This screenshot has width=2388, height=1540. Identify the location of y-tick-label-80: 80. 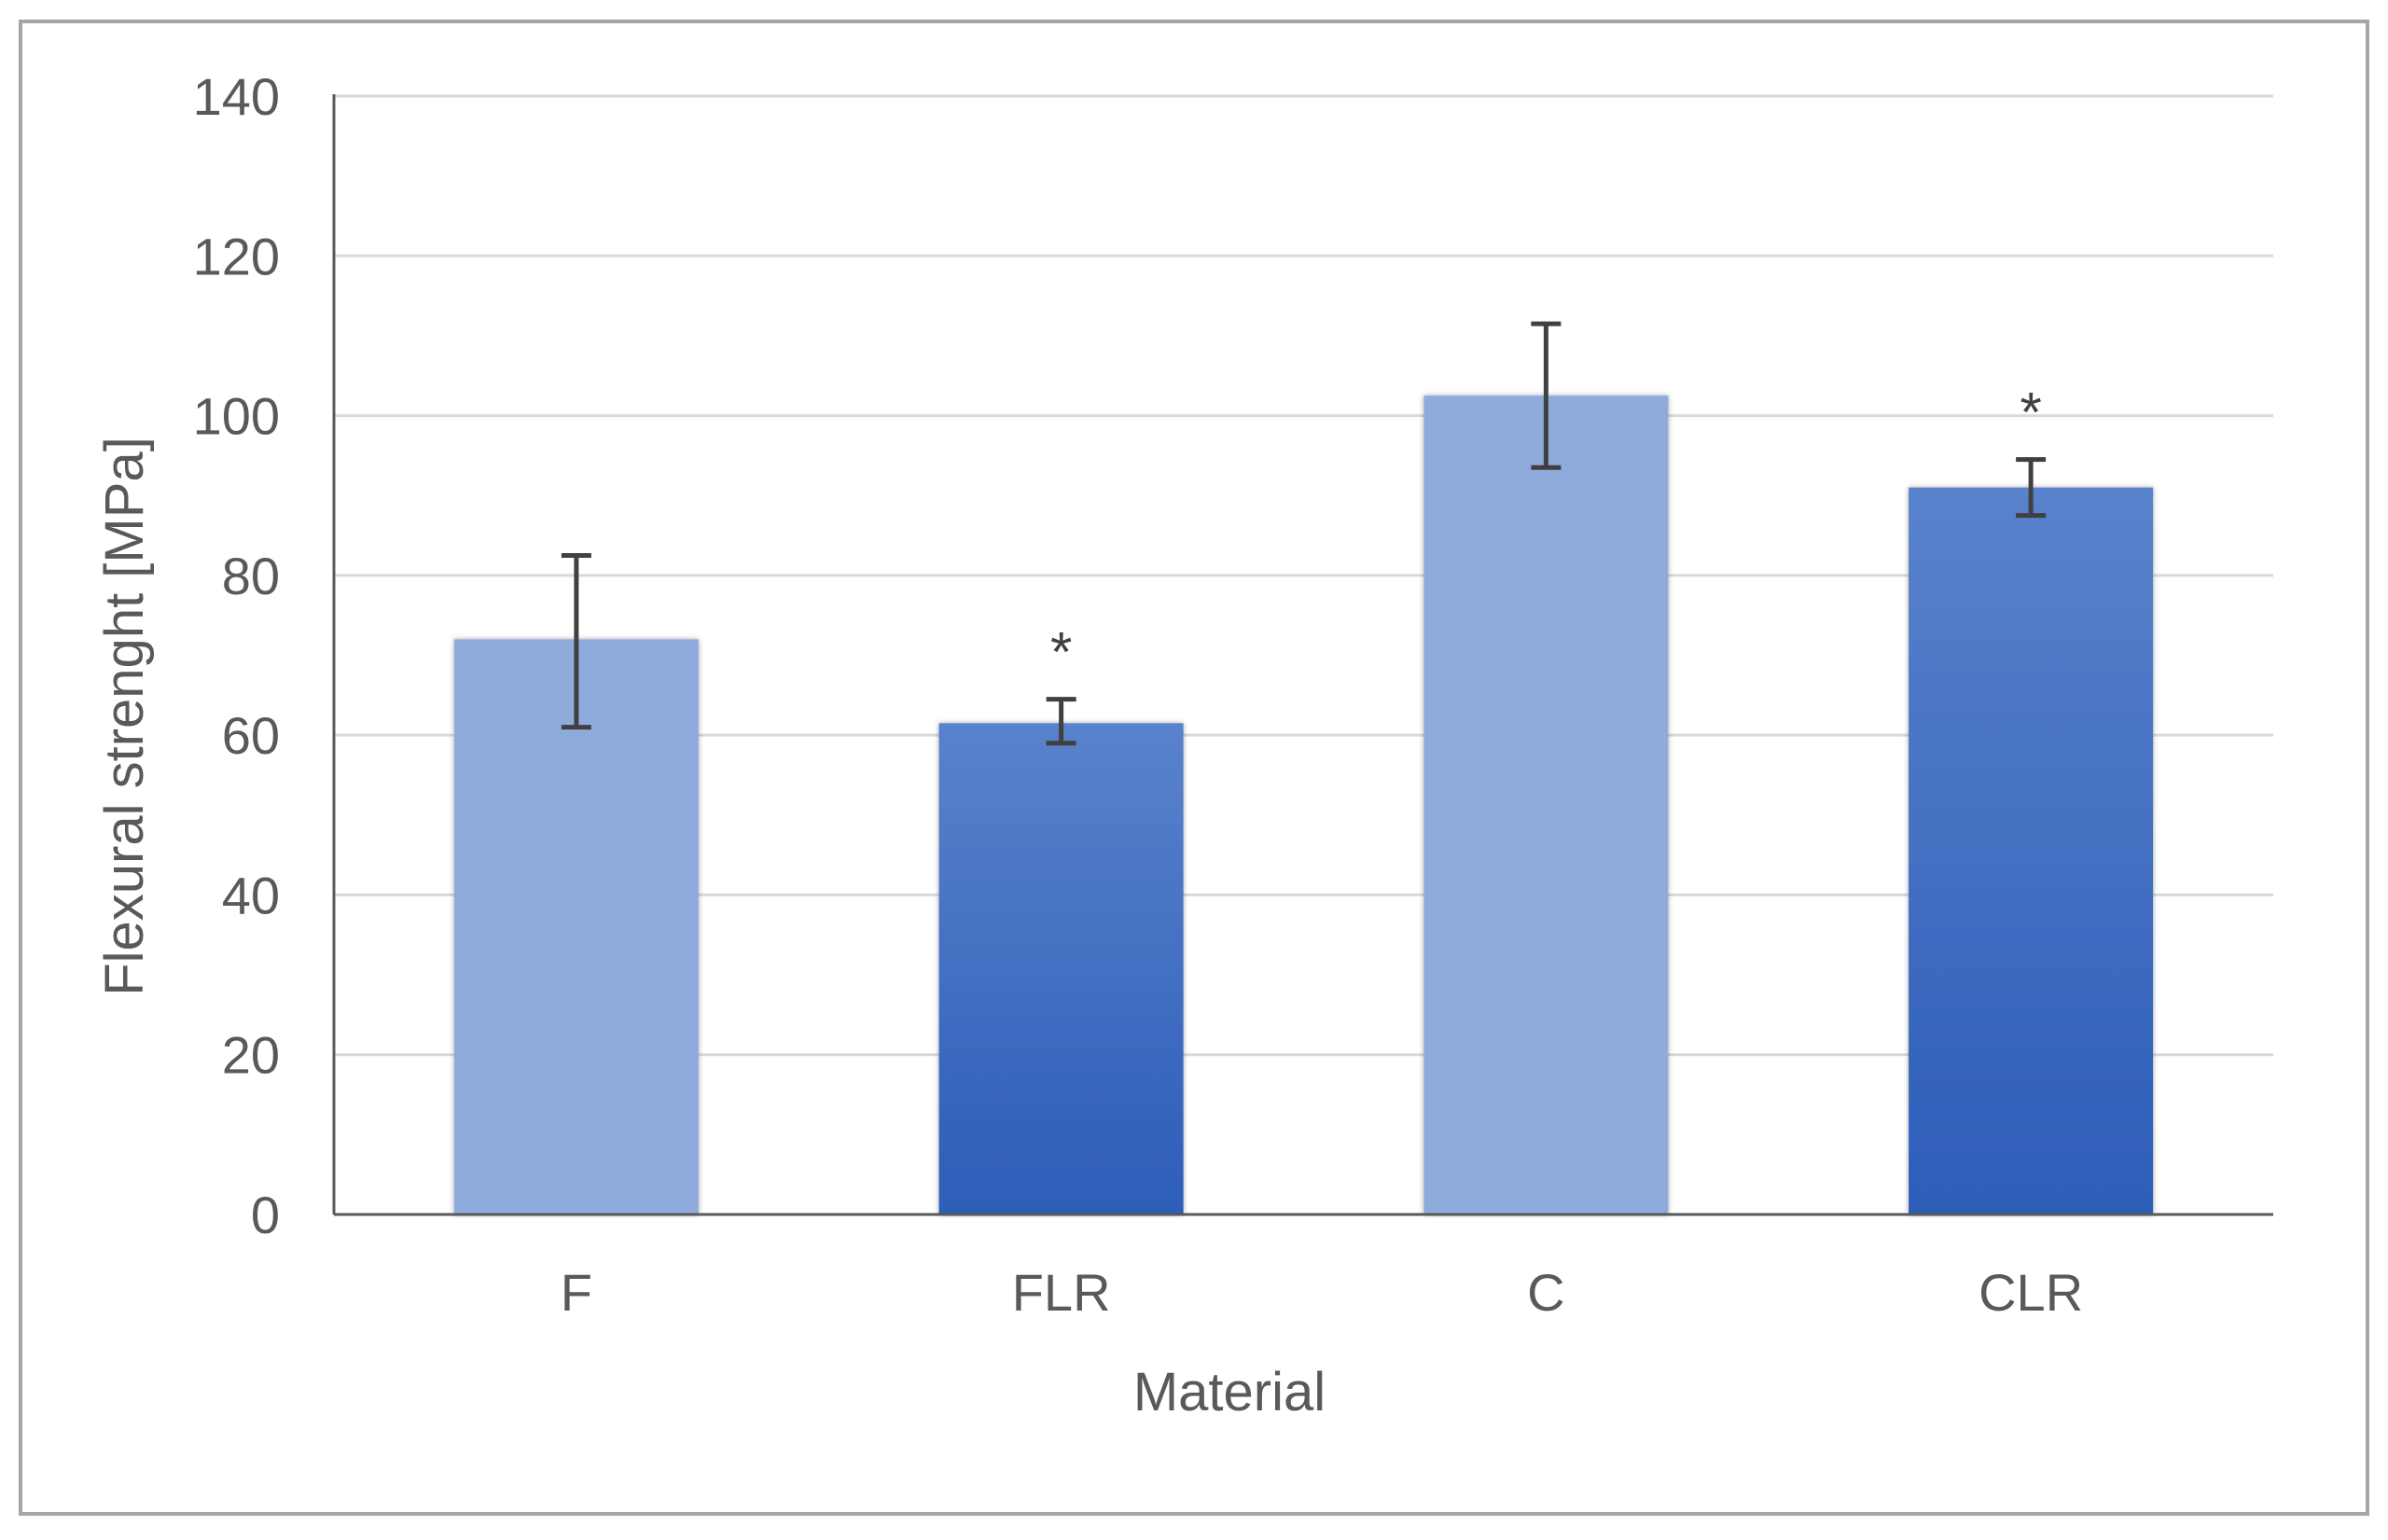
(251, 576).